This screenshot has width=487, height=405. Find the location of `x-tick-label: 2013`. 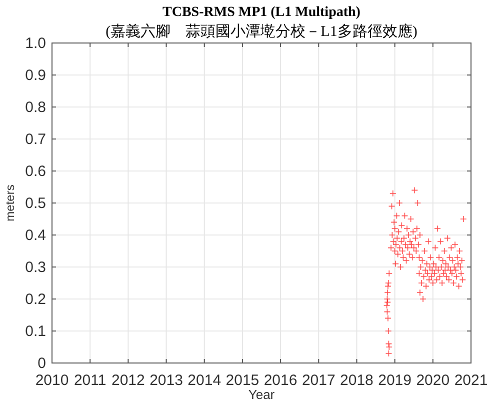

x-tick-label: 2013 is located at coordinates (166, 380).